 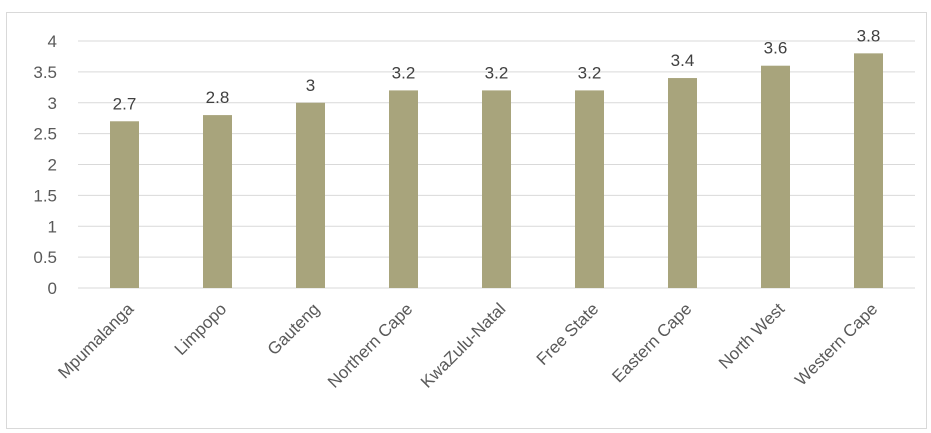 What do you see at coordinates (95, 340) in the screenshot?
I see `x-tick-label: Mpumalanga` at bounding box center [95, 340].